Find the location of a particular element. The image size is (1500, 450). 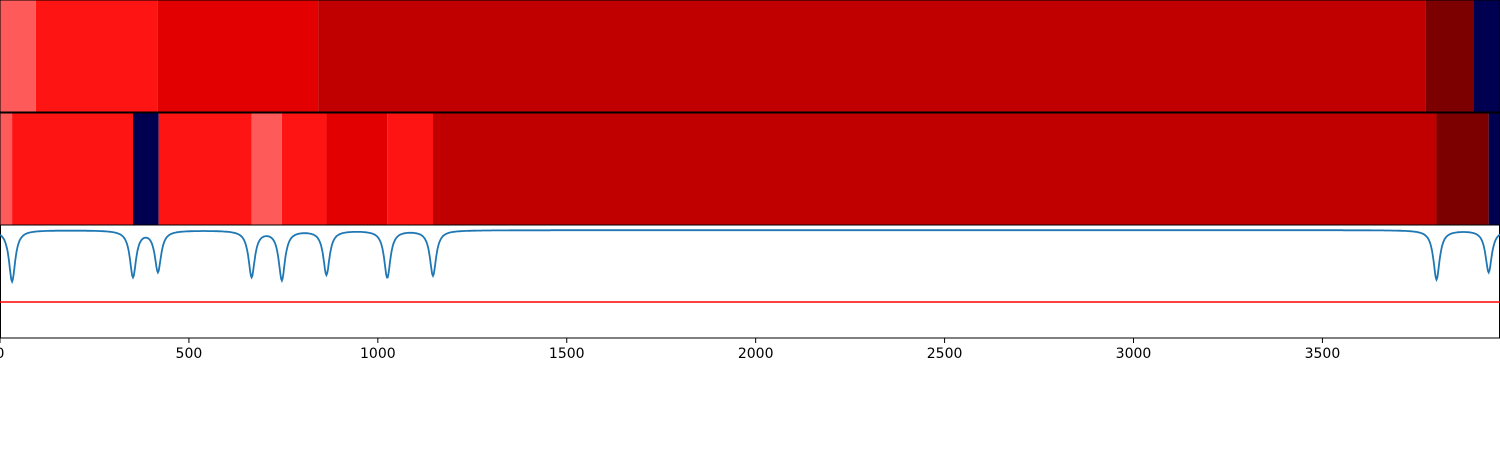

x-tick-label: 2000 is located at coordinates (756, 354).